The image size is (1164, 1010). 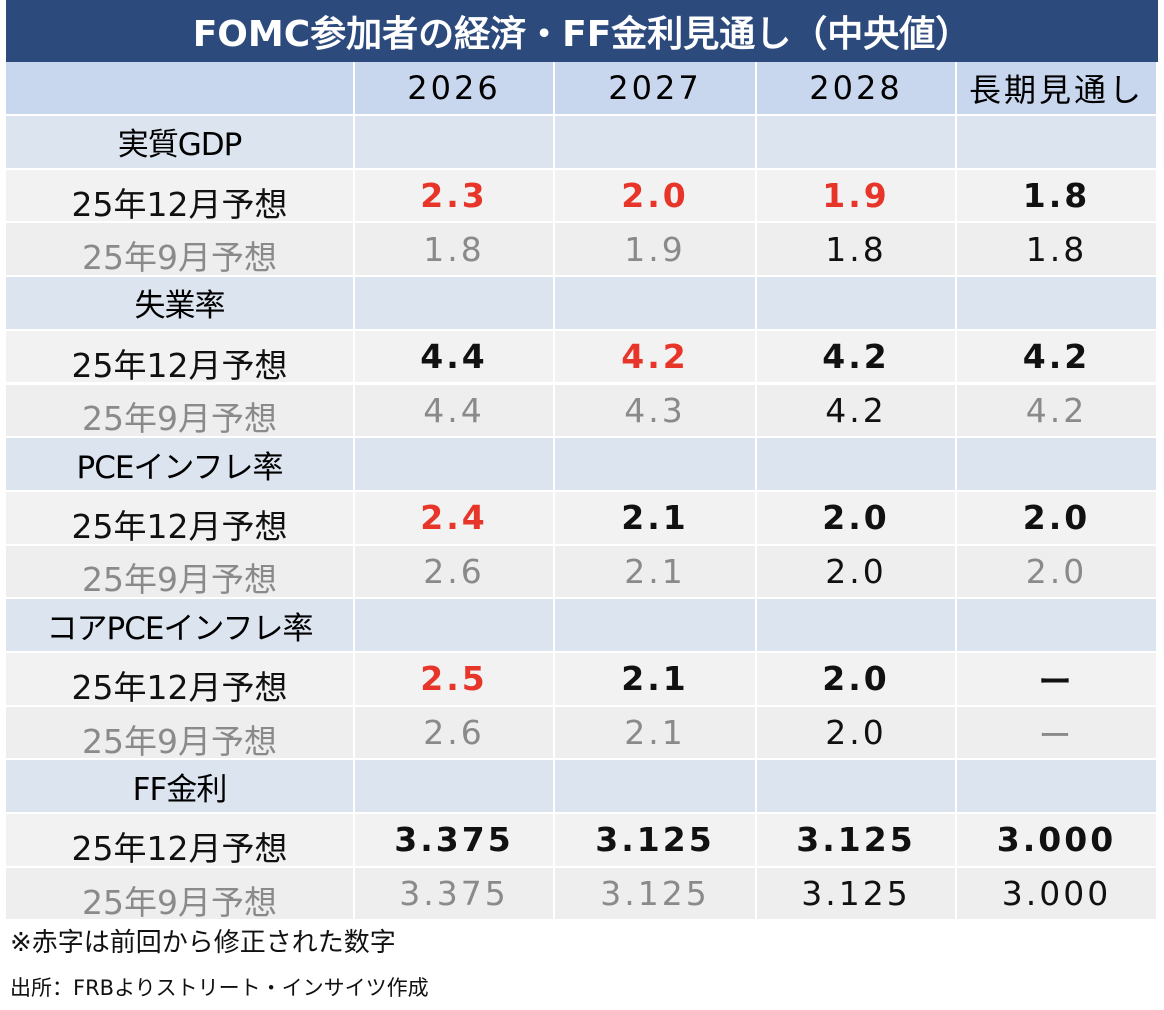 I want to click on title: FOMC参加者の経済・FF金利見通し（中央値）, so click(x=582, y=31).